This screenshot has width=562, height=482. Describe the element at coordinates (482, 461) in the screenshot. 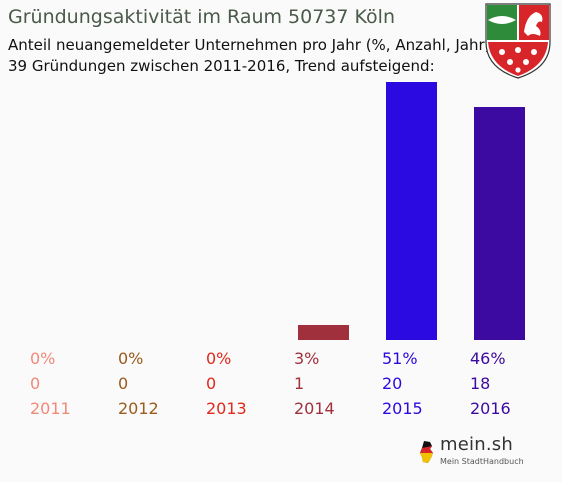

I see `logo-subtext: Mein StadtHandbuch` at that location.